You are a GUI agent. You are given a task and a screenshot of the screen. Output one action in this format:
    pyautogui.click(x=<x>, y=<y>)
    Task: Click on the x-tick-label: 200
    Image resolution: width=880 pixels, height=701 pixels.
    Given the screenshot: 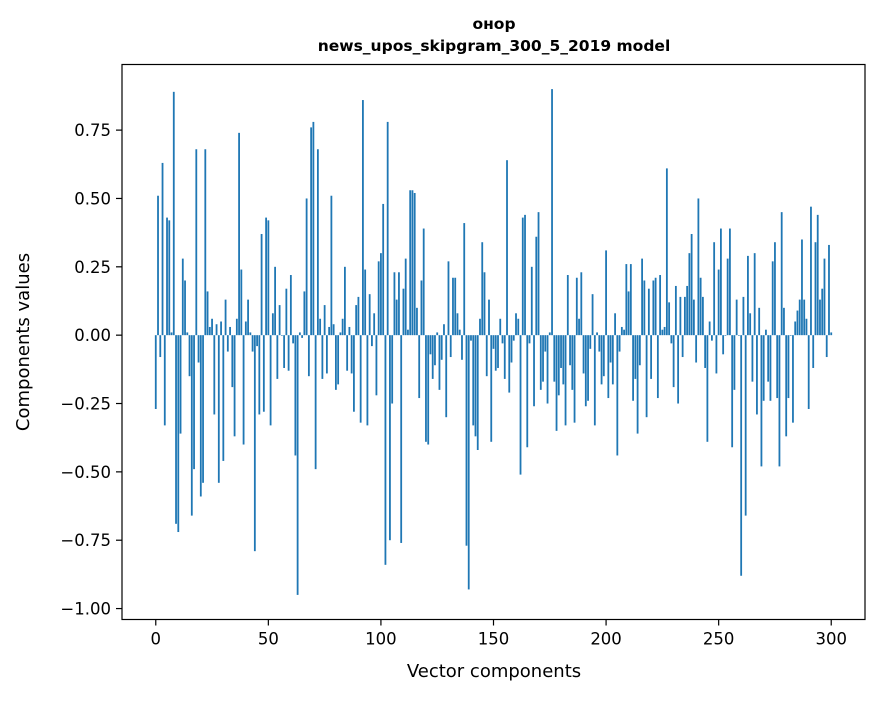 What is the action you would take?
    pyautogui.click(x=606, y=639)
    